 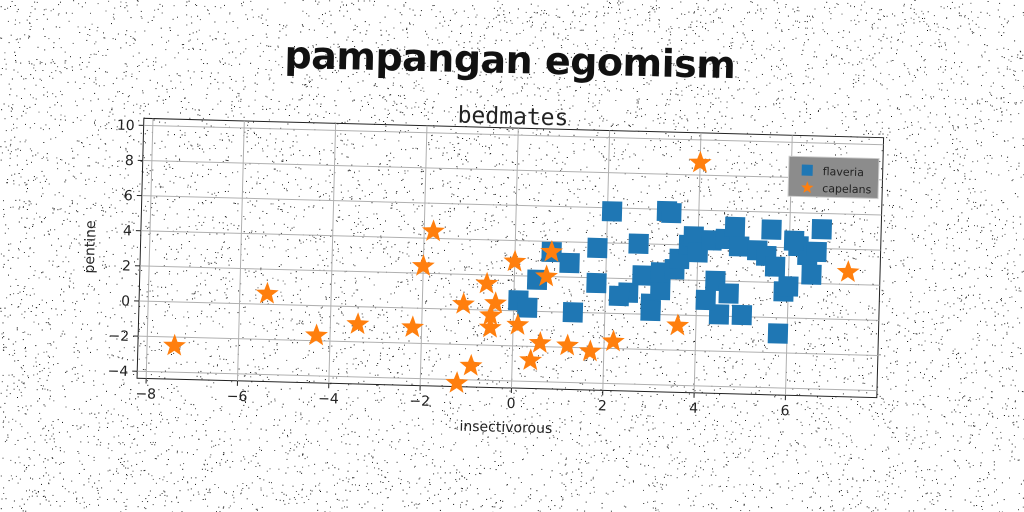 I want to click on x-tick-label: 2, so click(x=602, y=406).